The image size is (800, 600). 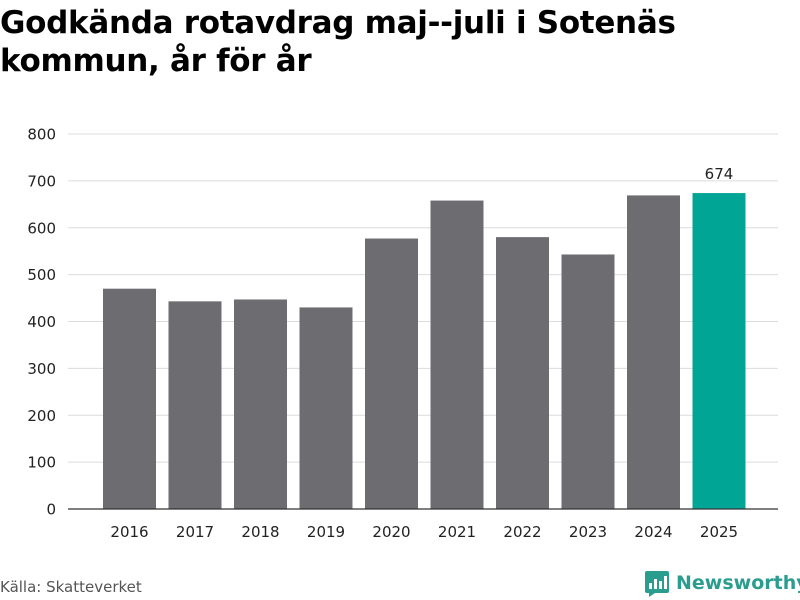 I want to click on y-tick-label: 800, so click(x=41, y=135).